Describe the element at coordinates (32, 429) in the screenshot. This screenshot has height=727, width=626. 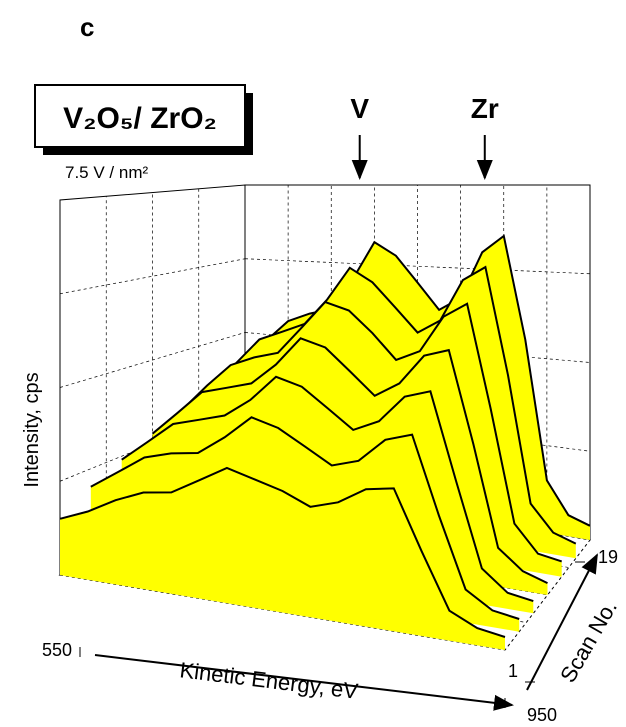
I see `z-axis-title: Intensity, cps` at that location.